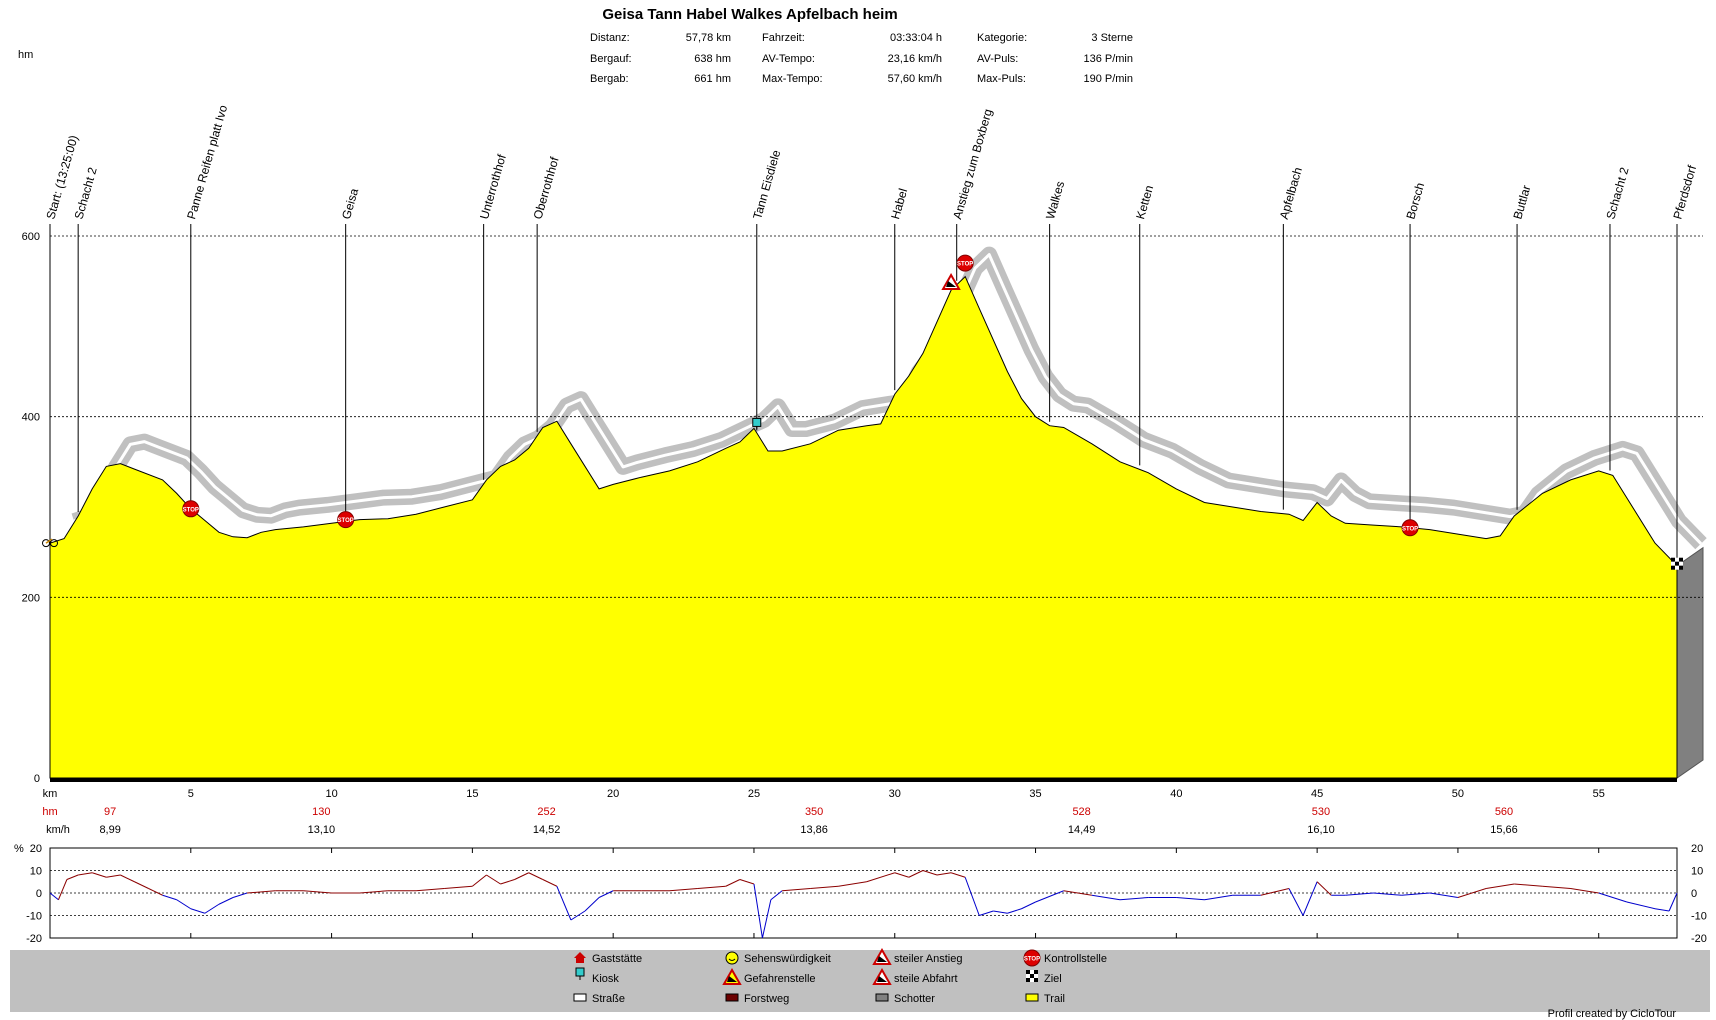 Image resolution: width=1716 pixels, height=1020 pixels. Describe the element at coordinates (1112, 38) in the screenshot. I see `stat-value: 3 Sterne` at that location.